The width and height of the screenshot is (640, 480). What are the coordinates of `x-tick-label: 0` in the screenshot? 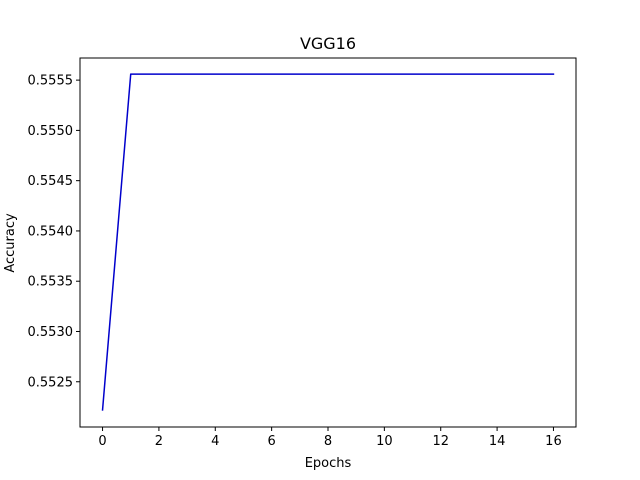 It's located at (102, 441).